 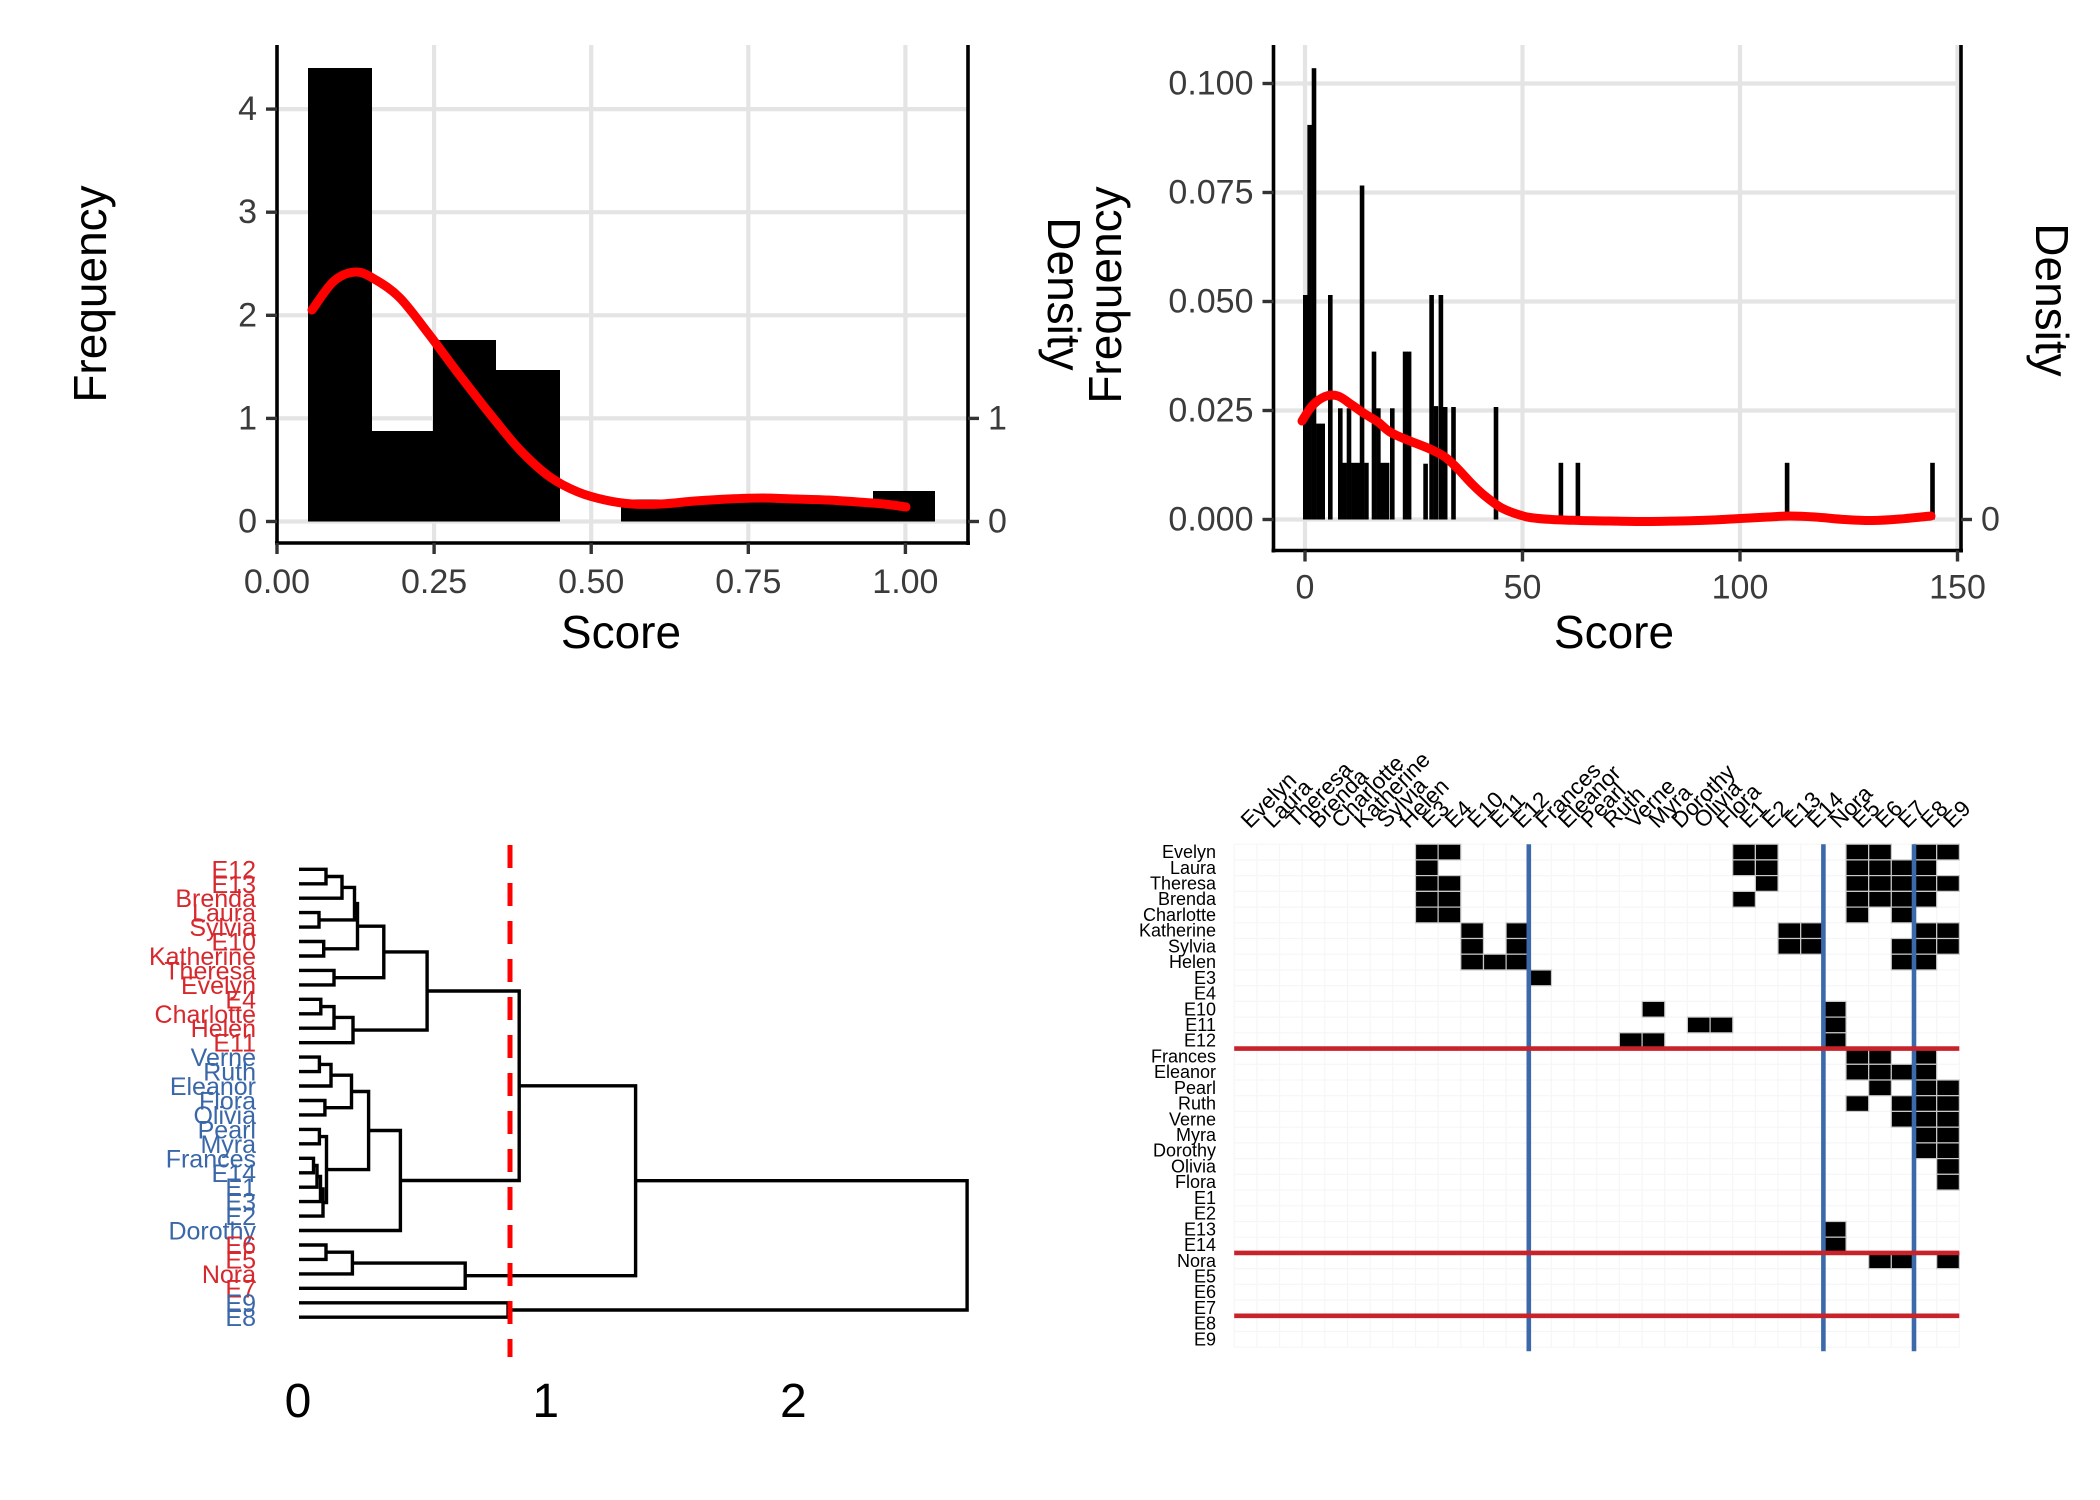 What do you see at coordinates (1210, 193) in the screenshot?
I see `svg-text: 0.075` at bounding box center [1210, 193].